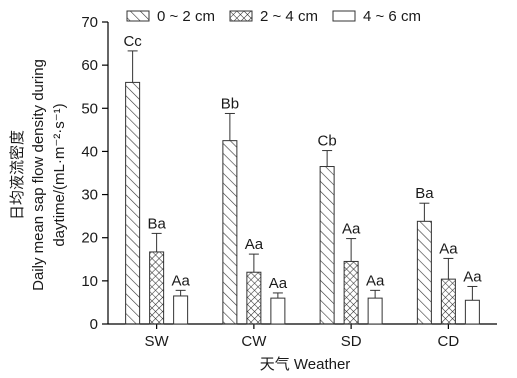 Image resolution: width=517 pixels, height=378 pixels. Describe the element at coordinates (157, 341) in the screenshot. I see `x-tick-label: SW` at that location.